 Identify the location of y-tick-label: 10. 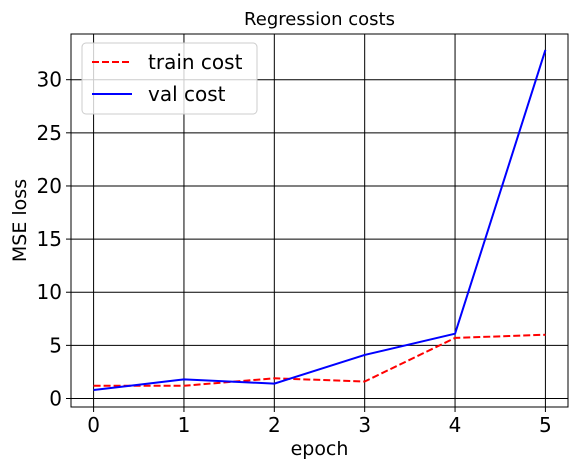
(49, 292).